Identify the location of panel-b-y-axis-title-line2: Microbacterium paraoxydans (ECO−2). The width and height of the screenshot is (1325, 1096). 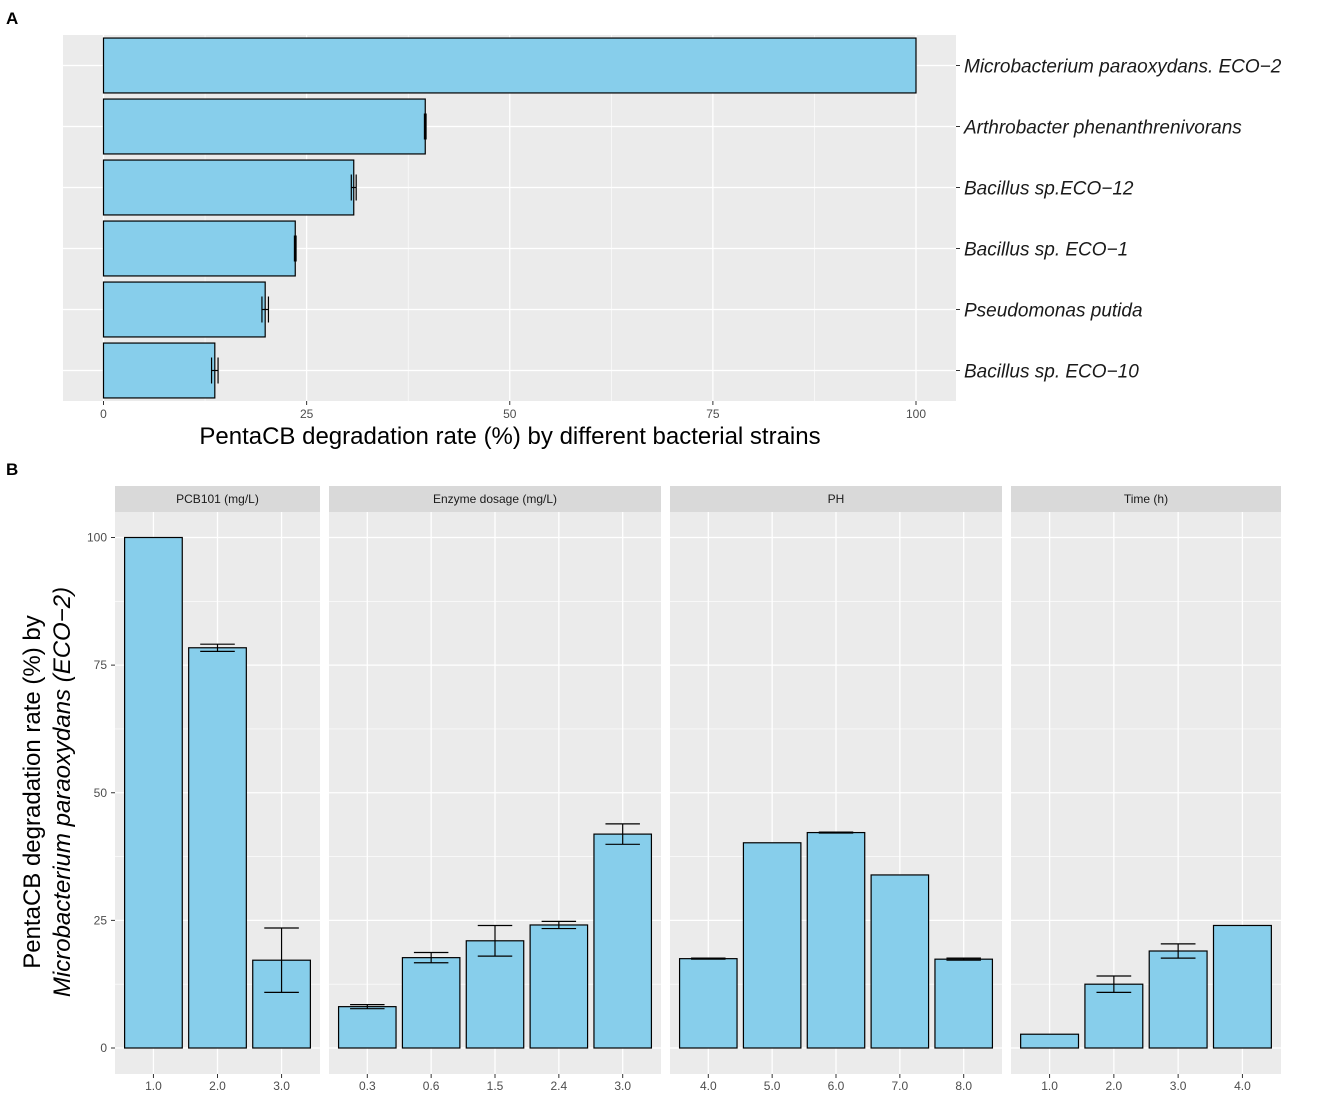
(62, 792).